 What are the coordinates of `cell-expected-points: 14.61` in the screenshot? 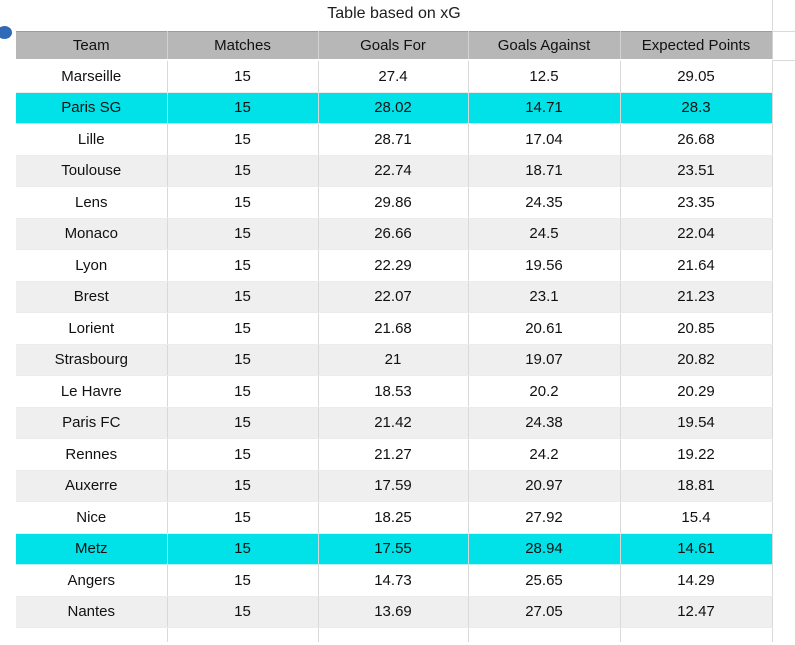 It's located at (696, 549).